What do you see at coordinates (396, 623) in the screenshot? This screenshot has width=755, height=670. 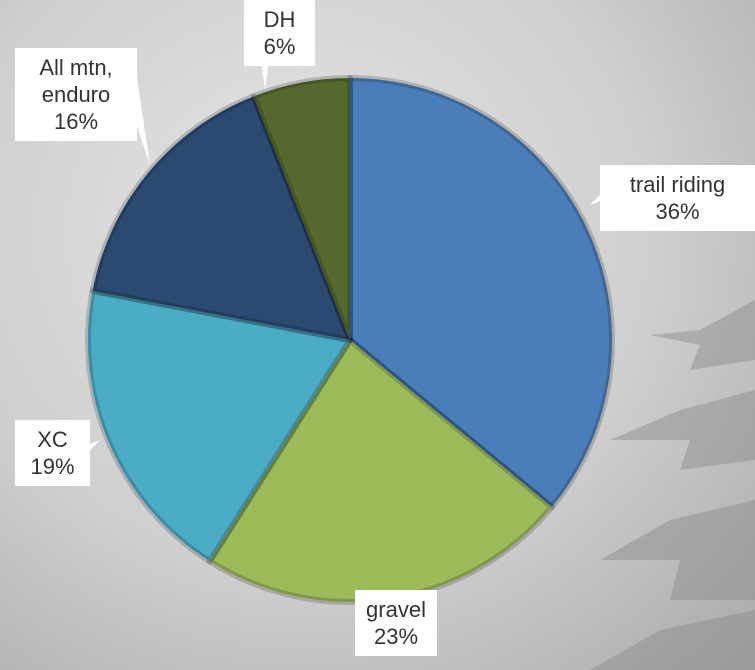 I see `data-label: gravel 23%` at bounding box center [396, 623].